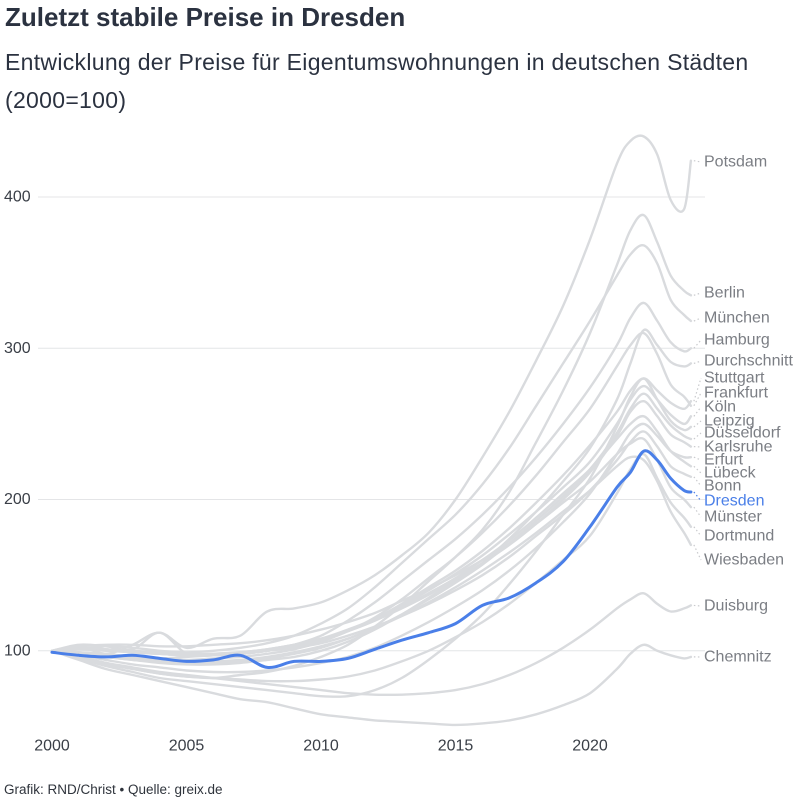  I want to click on label-leader-koeln, so click(697, 411).